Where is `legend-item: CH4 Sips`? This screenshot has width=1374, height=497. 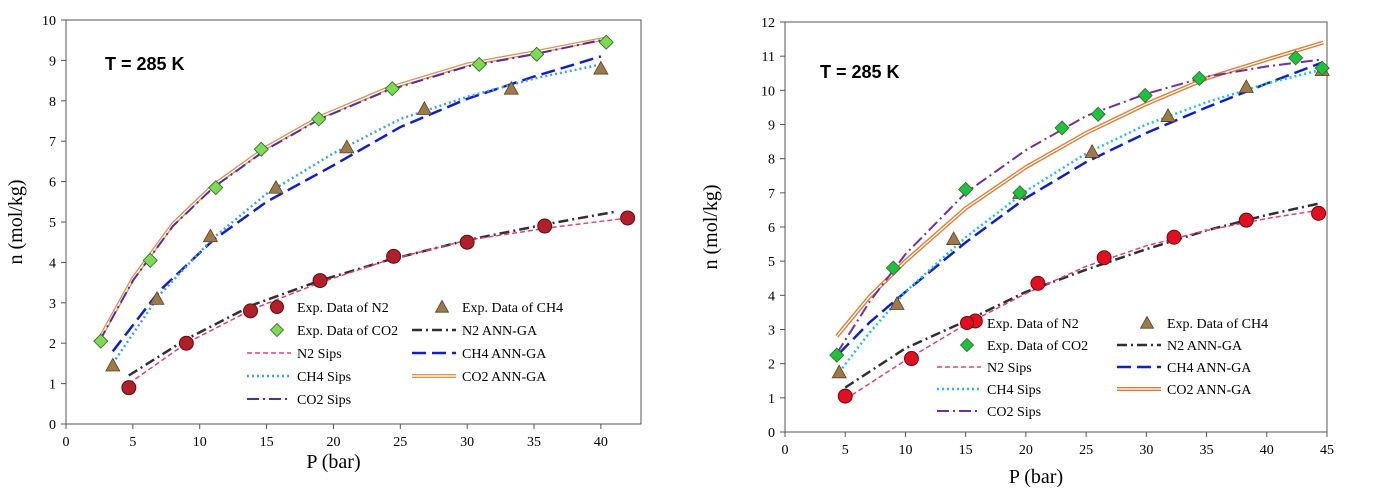 legend-item: CH4 Sips is located at coordinates (299, 377).